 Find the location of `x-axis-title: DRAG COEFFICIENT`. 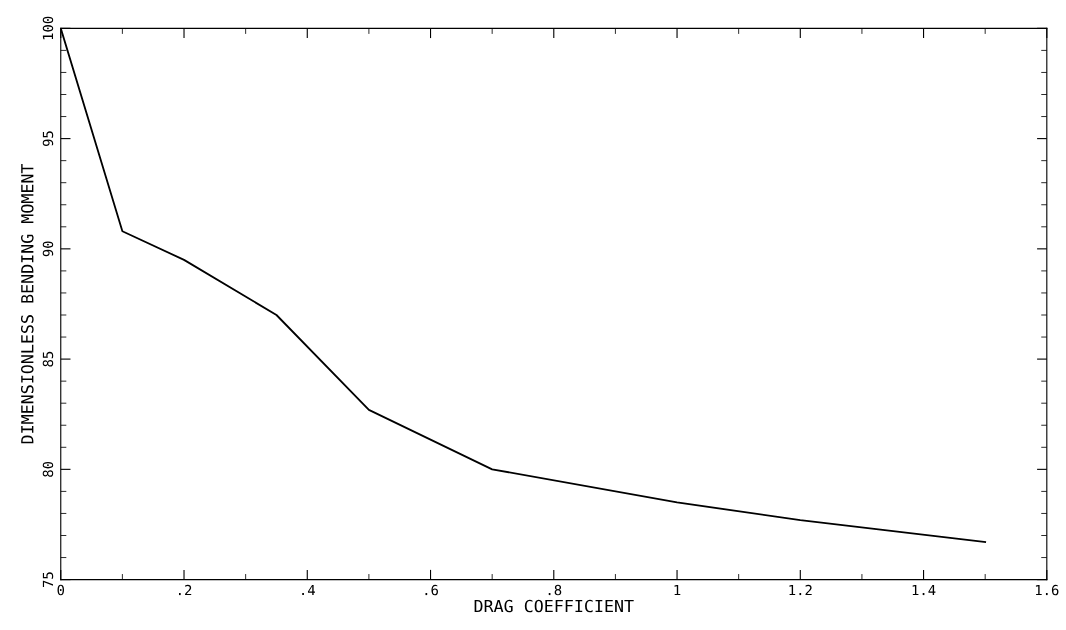

x-axis-title: DRAG COEFFICIENT is located at coordinates (554, 606).